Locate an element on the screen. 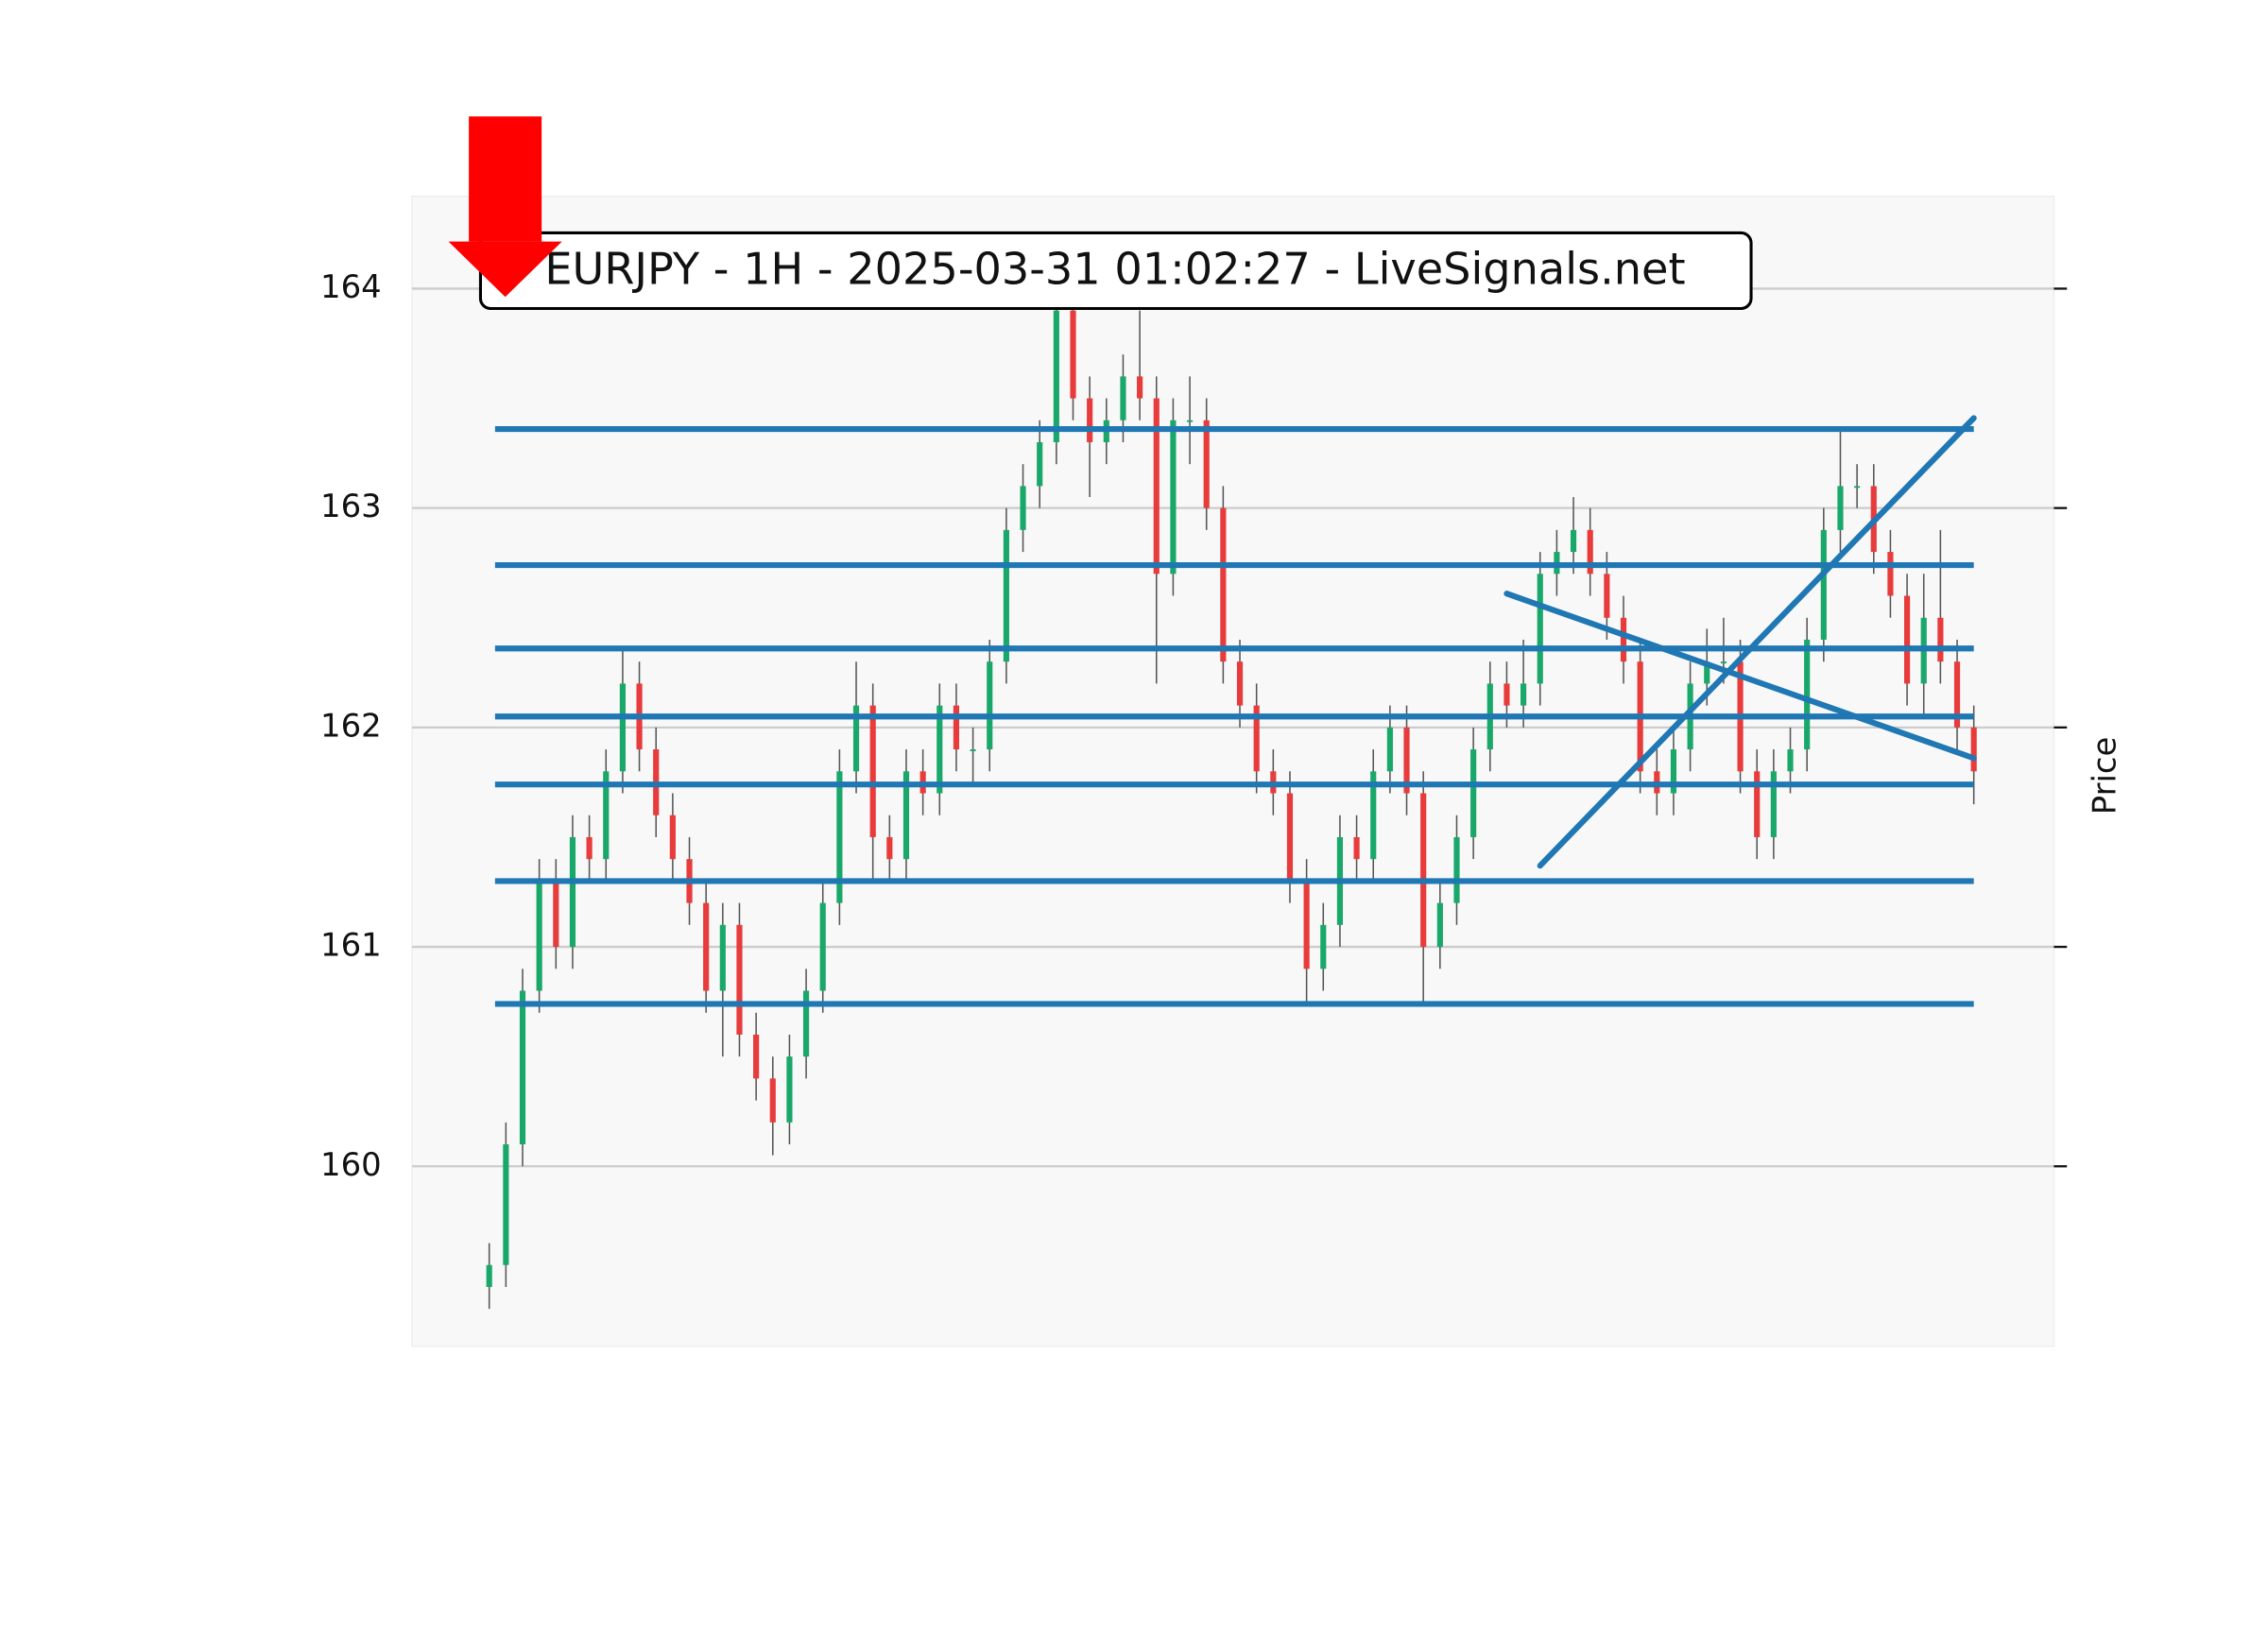  y-tick-label: 163 is located at coordinates (351, 506).